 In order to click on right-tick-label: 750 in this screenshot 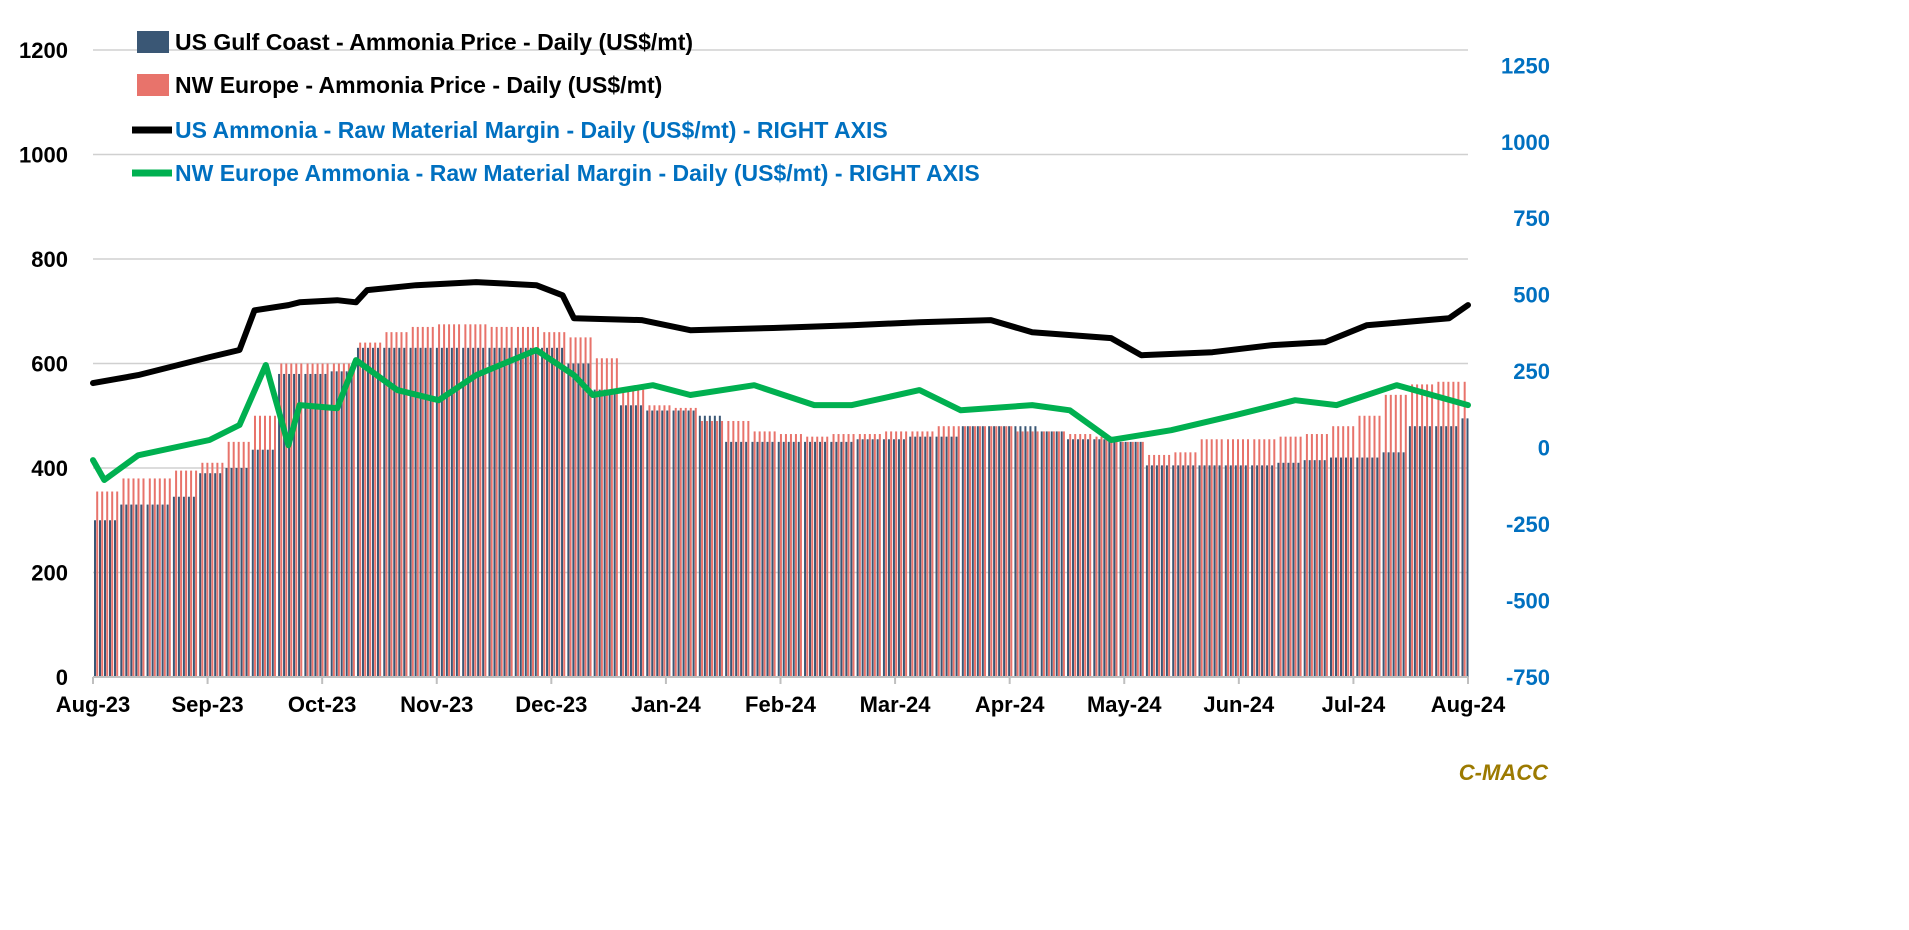, I will do `click(1531, 218)`.